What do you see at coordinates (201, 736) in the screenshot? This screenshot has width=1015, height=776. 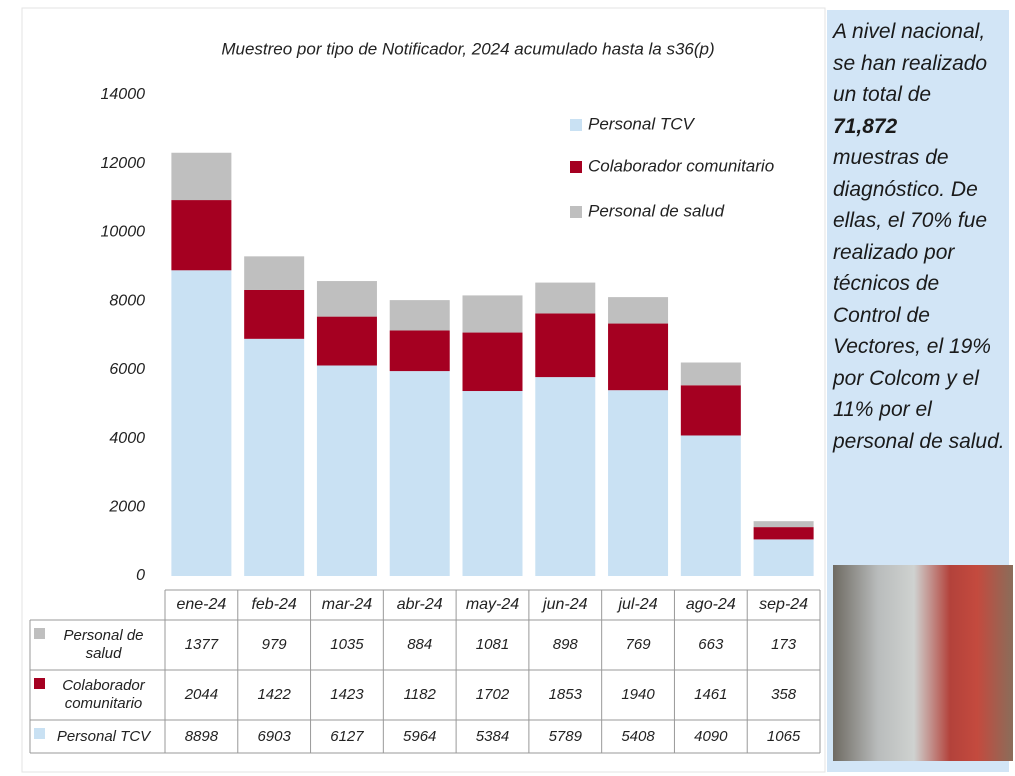 I see `table-value: 8898` at bounding box center [201, 736].